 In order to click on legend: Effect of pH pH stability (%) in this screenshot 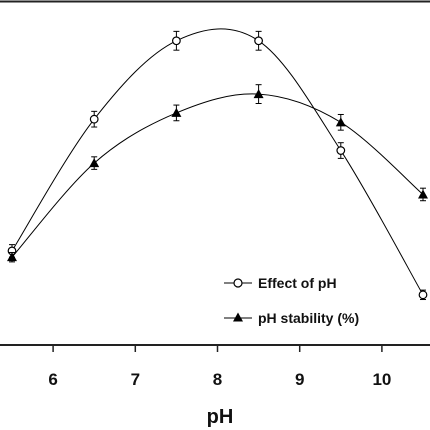, I will do `click(291, 300)`.